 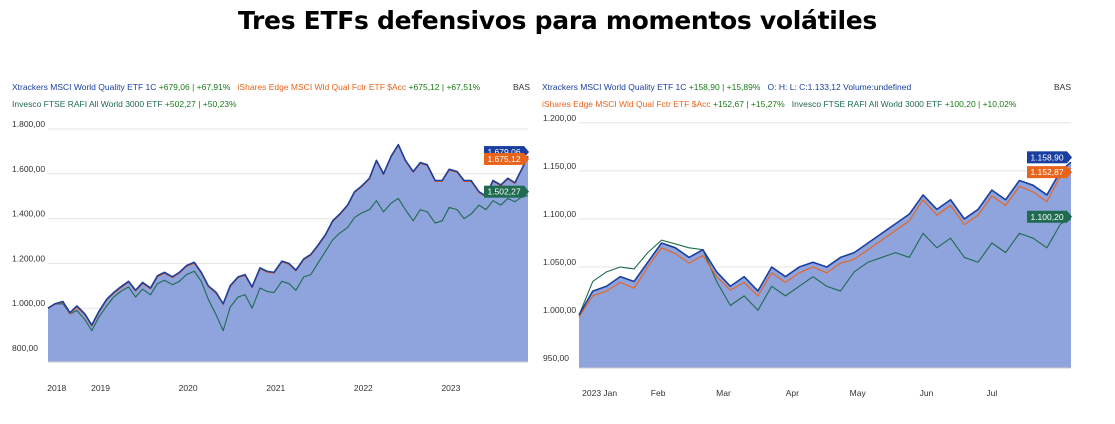 I want to click on x-tick-label: Mar, so click(x=723, y=393).